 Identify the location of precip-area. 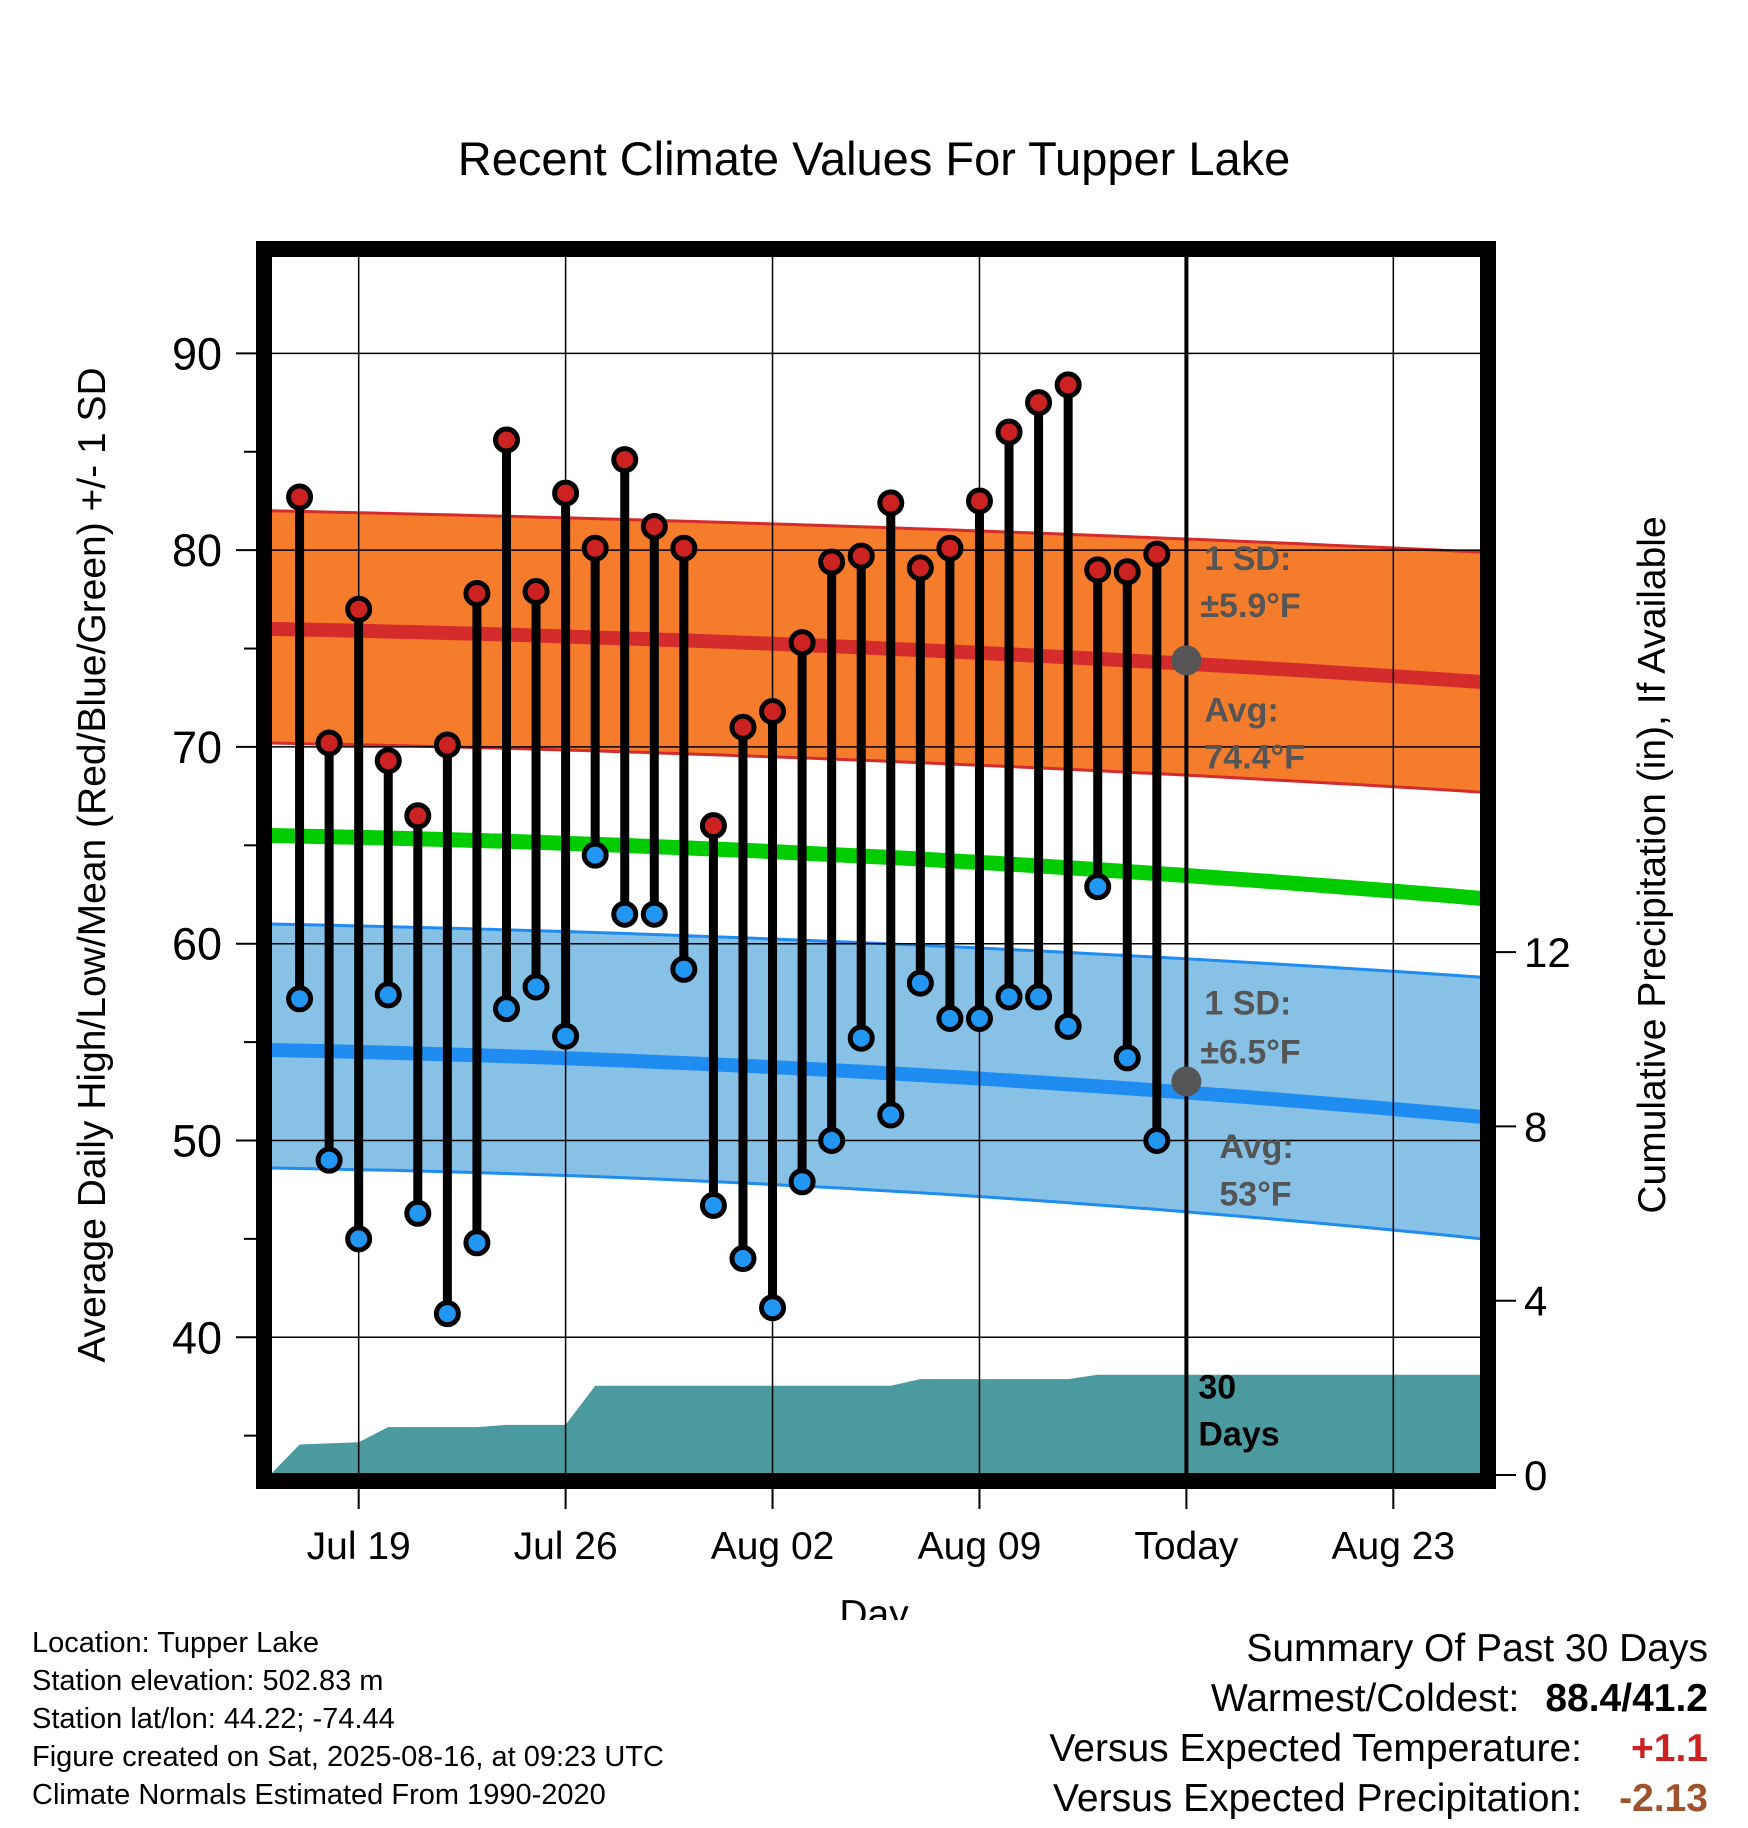
(876, 1424).